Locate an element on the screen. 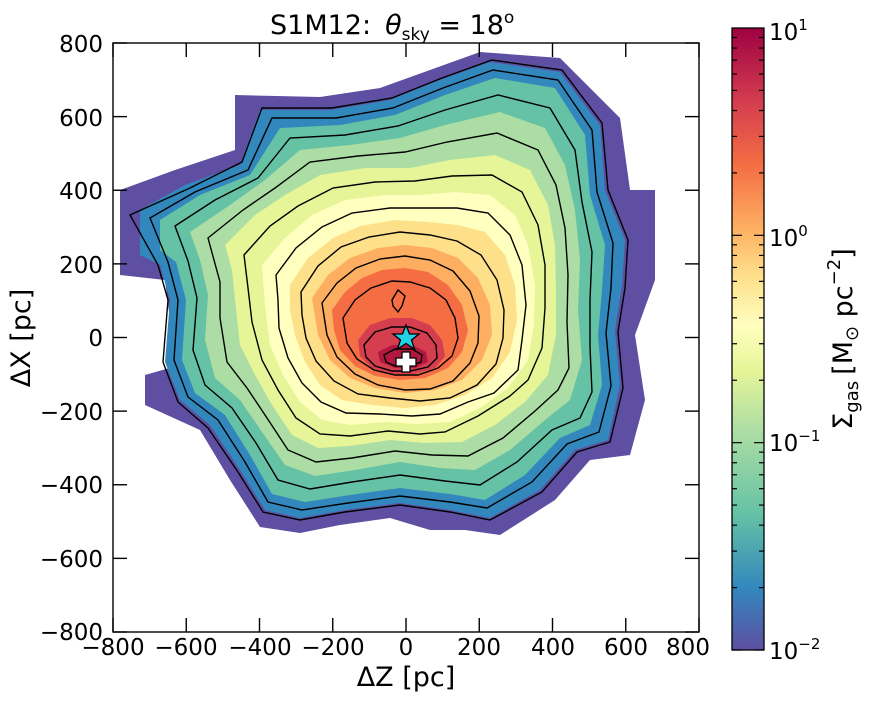  x-tick-label: 200 is located at coordinates (479, 648).